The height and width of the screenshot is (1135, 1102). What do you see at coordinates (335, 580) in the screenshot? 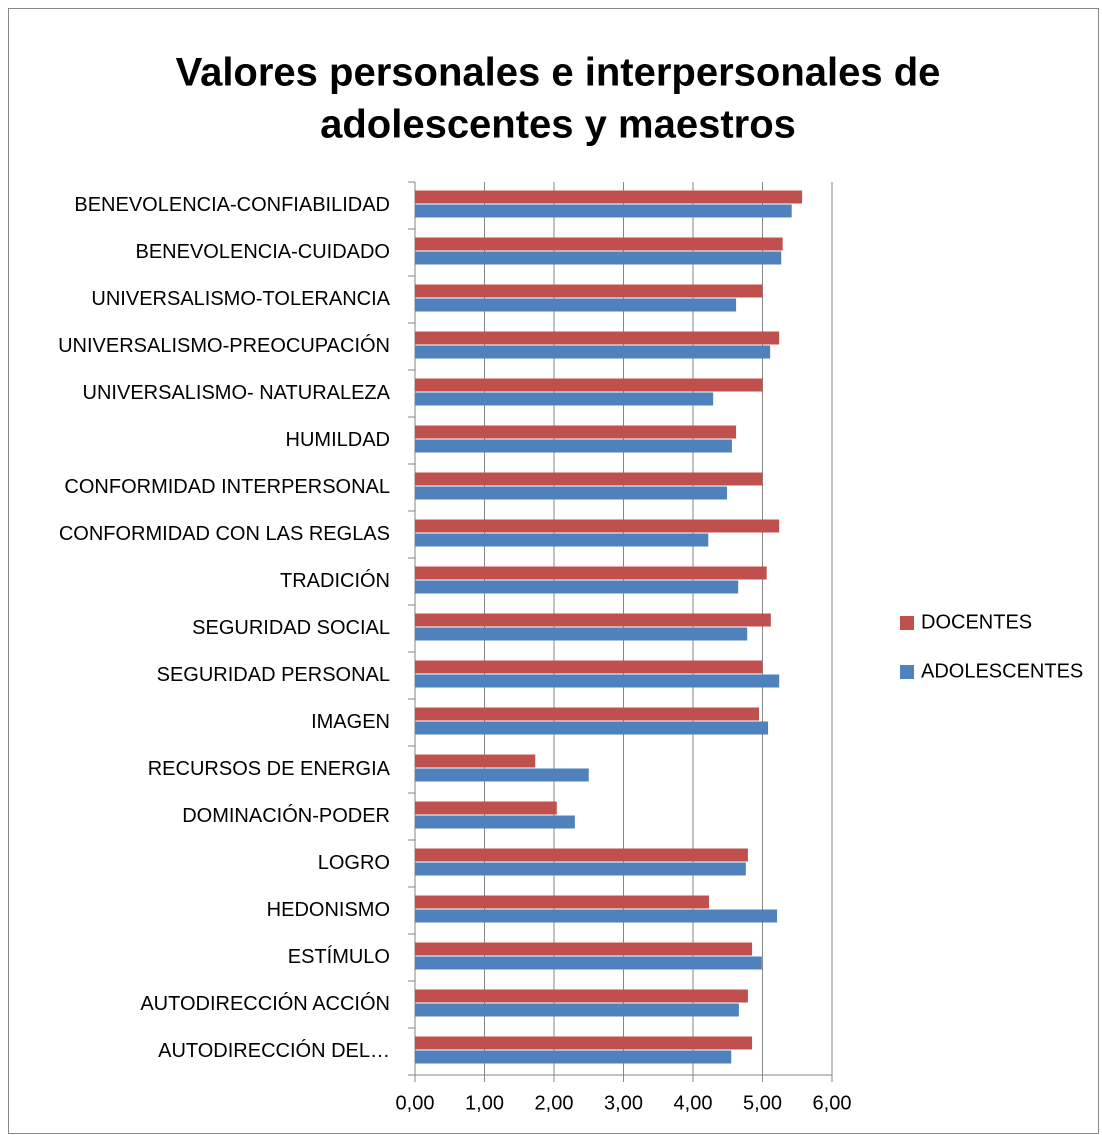
I see `y-tick-label: TRADICIÓN` at bounding box center [335, 580].